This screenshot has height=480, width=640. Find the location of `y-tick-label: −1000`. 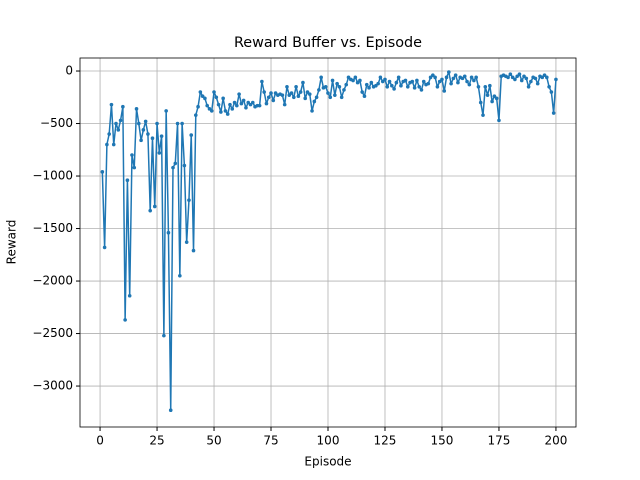

y-tick-label: −1000 is located at coordinates (52, 176).